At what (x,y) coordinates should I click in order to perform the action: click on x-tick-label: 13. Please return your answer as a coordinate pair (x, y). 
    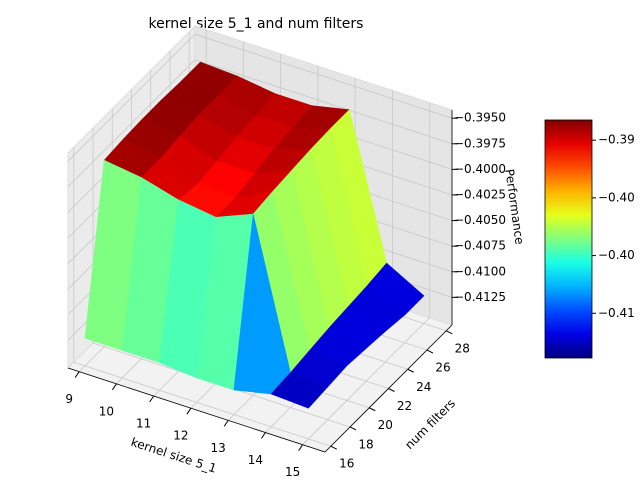
    Looking at the image, I should click on (218, 448).